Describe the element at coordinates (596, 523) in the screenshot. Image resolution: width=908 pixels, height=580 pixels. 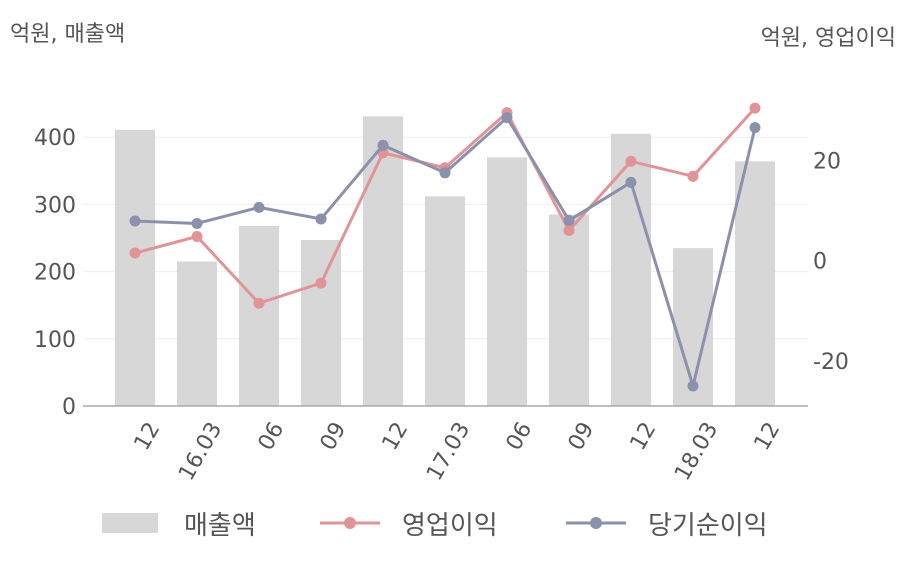
I see `legend-swatch-net-profit` at that location.